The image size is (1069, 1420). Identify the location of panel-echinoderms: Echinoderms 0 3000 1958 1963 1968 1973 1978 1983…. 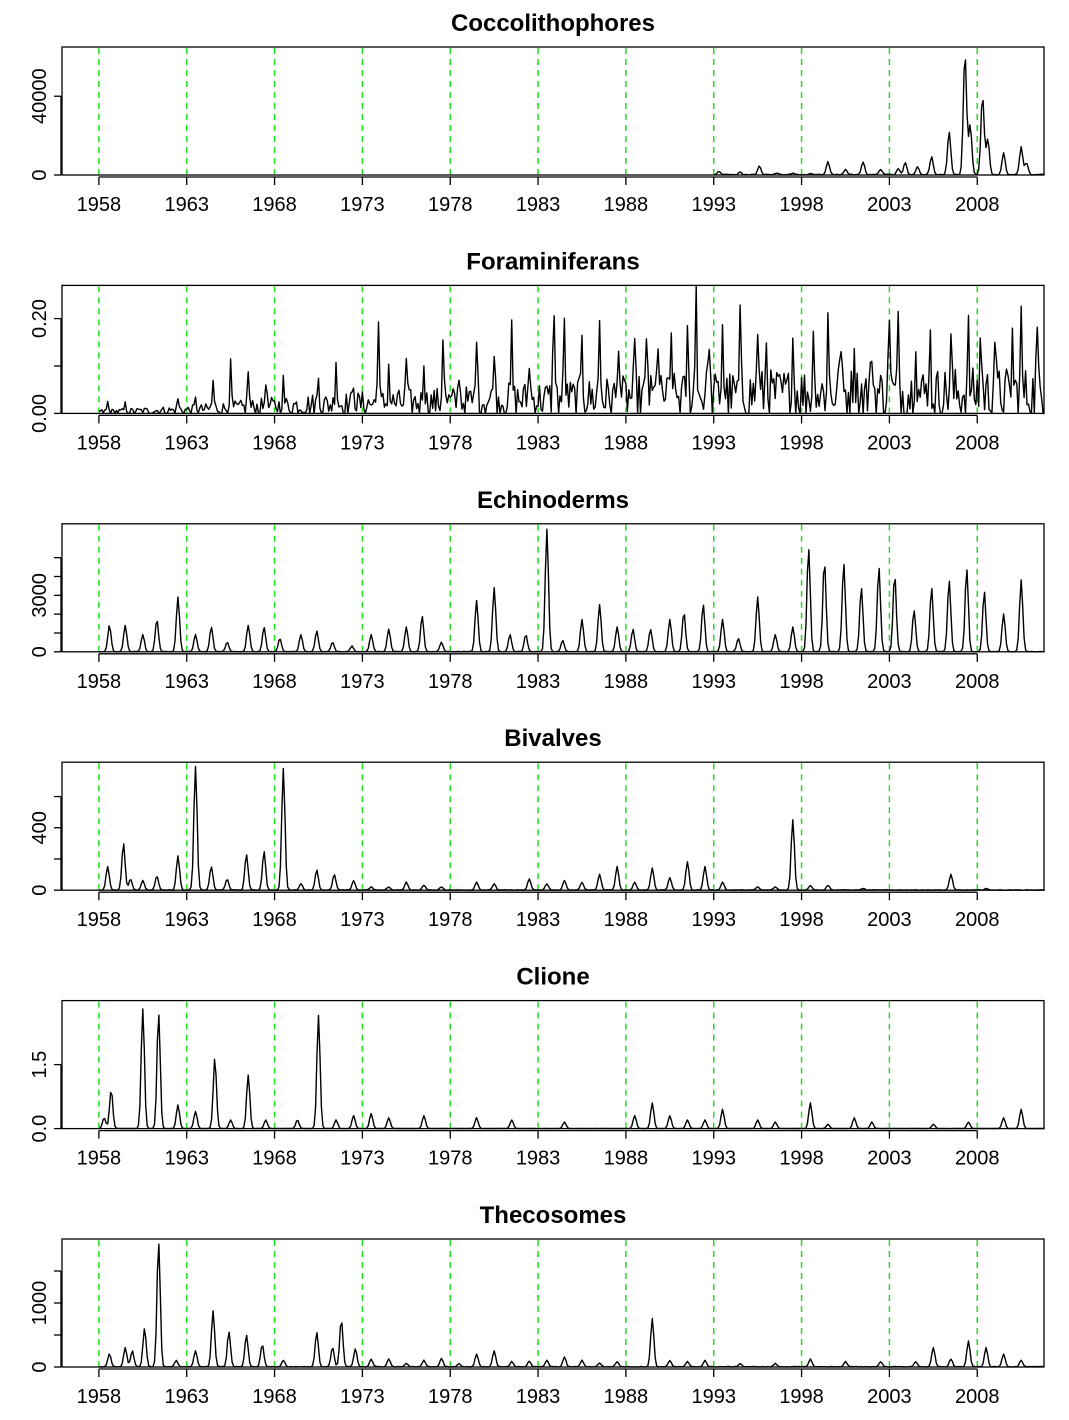
(537, 590).